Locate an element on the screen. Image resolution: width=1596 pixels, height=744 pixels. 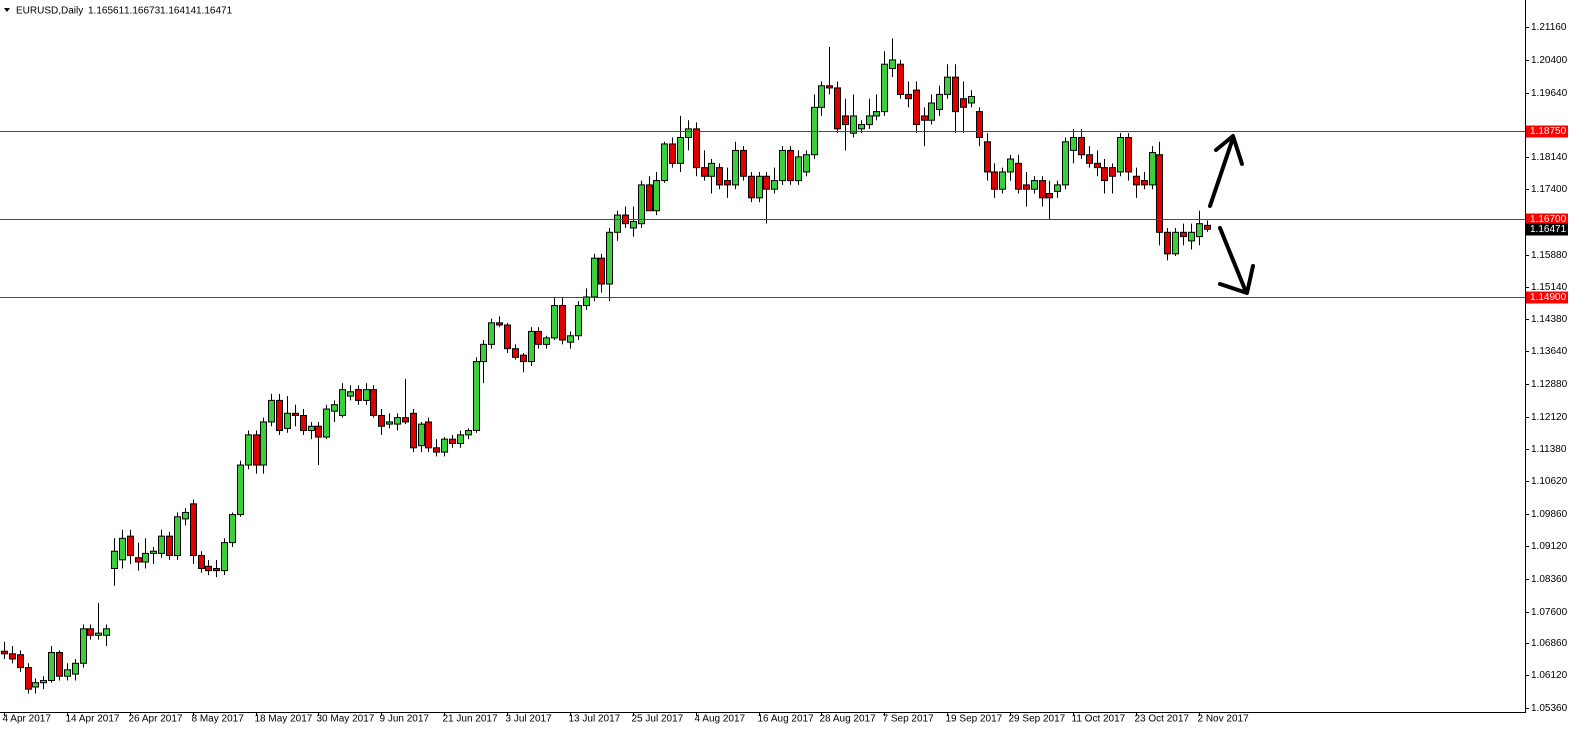
y-tick-label: 1.15880 is located at coordinates (1549, 255).